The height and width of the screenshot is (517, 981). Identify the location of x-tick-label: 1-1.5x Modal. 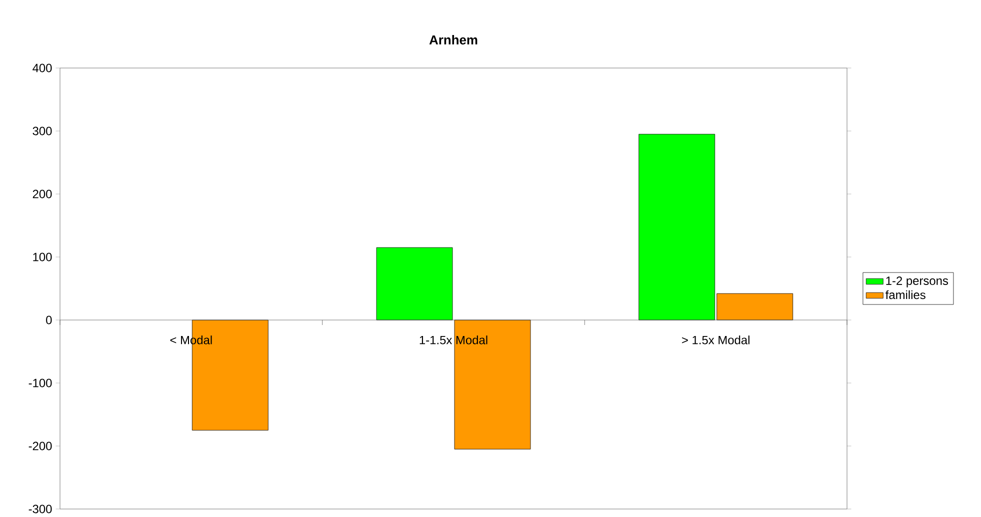
(454, 340).